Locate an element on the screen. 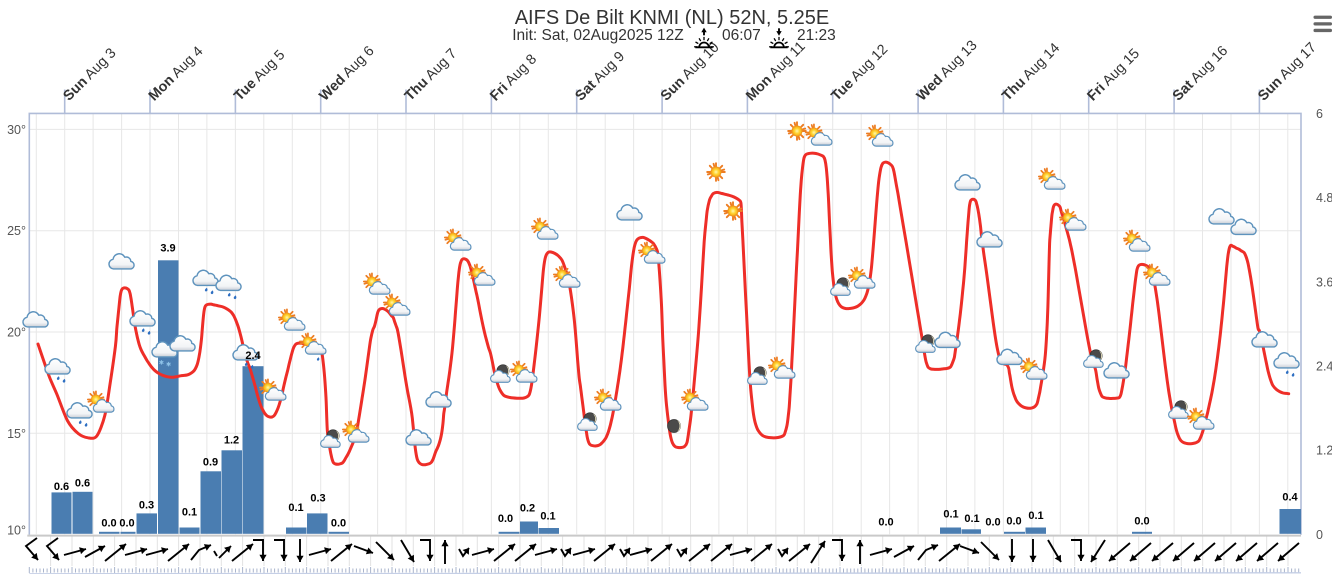  svg-text: 0.9 is located at coordinates (210, 463).